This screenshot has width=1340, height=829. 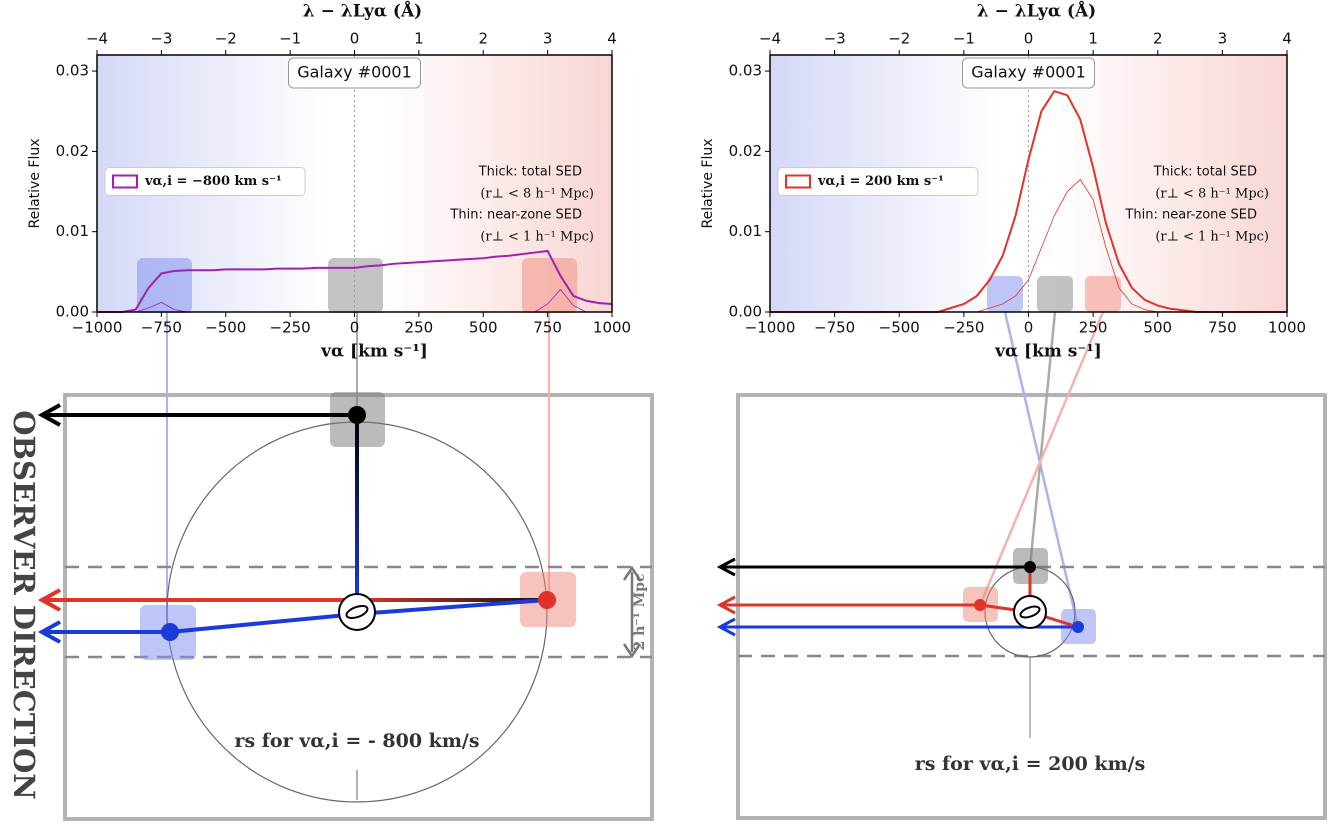 What do you see at coordinates (537, 194) in the screenshot?
I see `annotation: (r⊥ < 8 h⁻¹ Mpc)` at bounding box center [537, 194].